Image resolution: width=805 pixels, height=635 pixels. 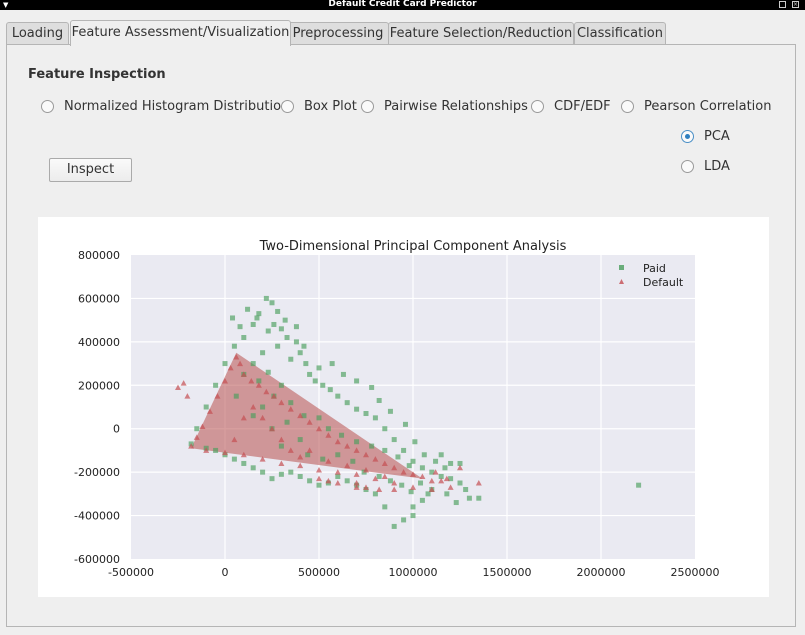 I want to click on radio-label: Box Plot, so click(x=330, y=106).